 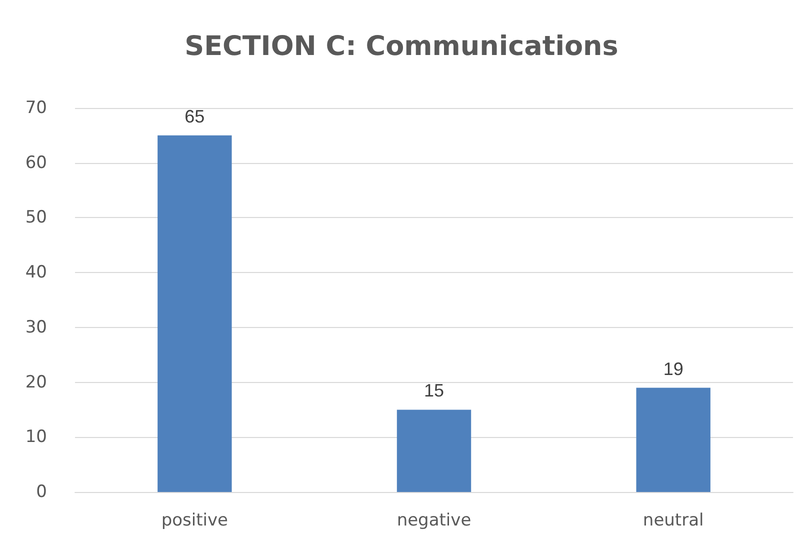 I want to click on y-tick-label: 30, so click(x=36, y=327).